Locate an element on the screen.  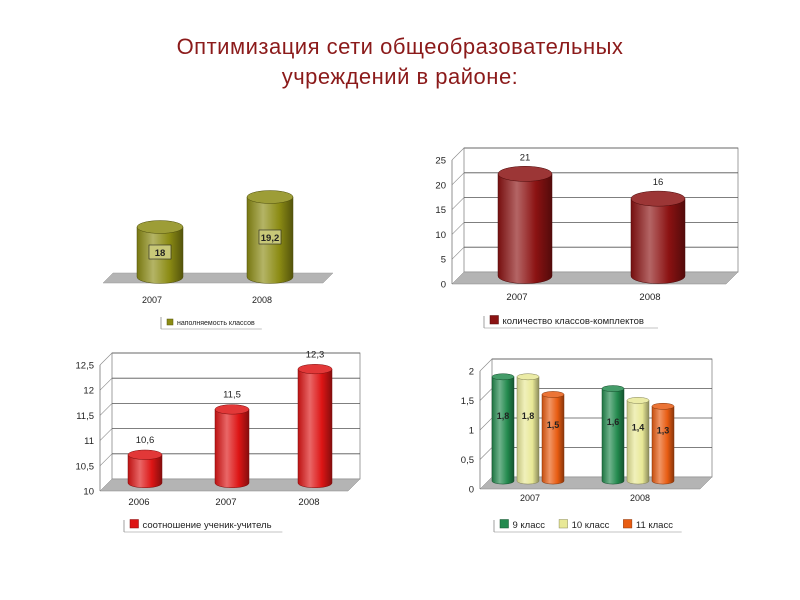
c3-tick-label: 11,5 is located at coordinates (85, 416).